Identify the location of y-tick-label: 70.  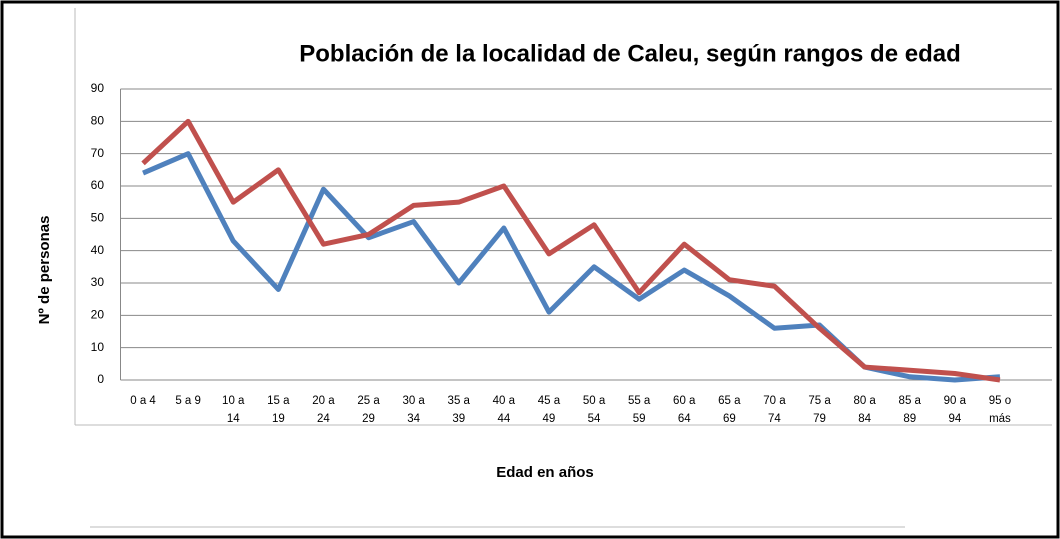
(98, 153).